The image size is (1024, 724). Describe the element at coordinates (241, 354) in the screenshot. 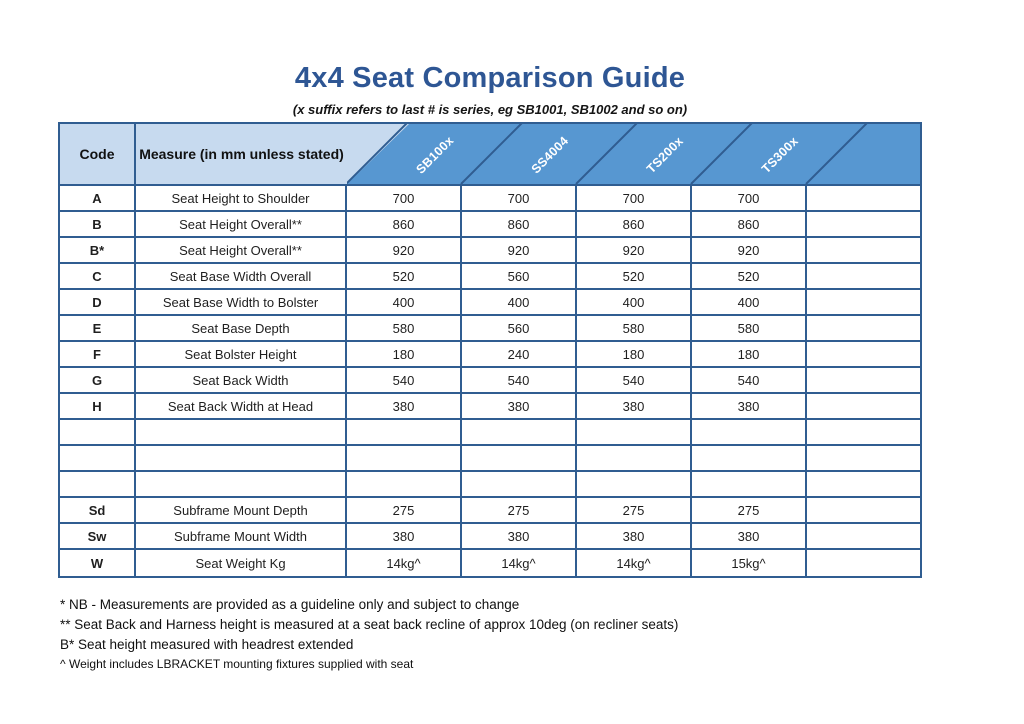

I see `row-measure-cell: Seat Bolster Height` at that location.